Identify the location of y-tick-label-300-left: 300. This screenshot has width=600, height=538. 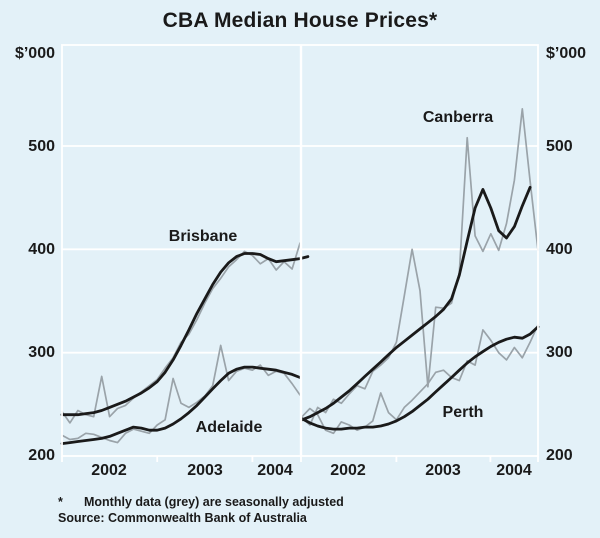
(41, 352).